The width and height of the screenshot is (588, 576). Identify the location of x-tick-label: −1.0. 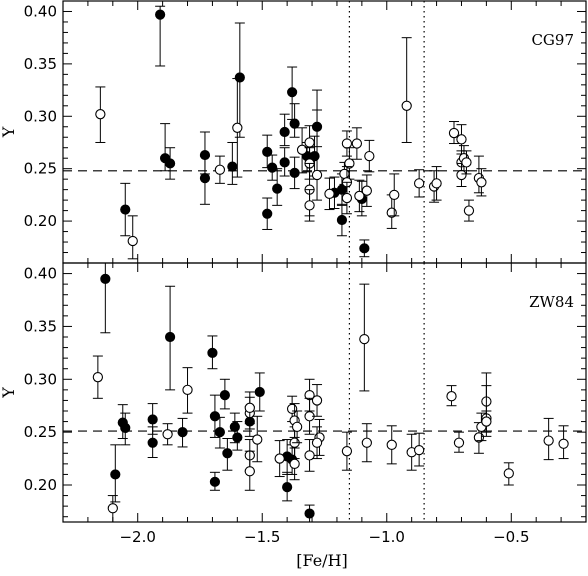
(387, 537).